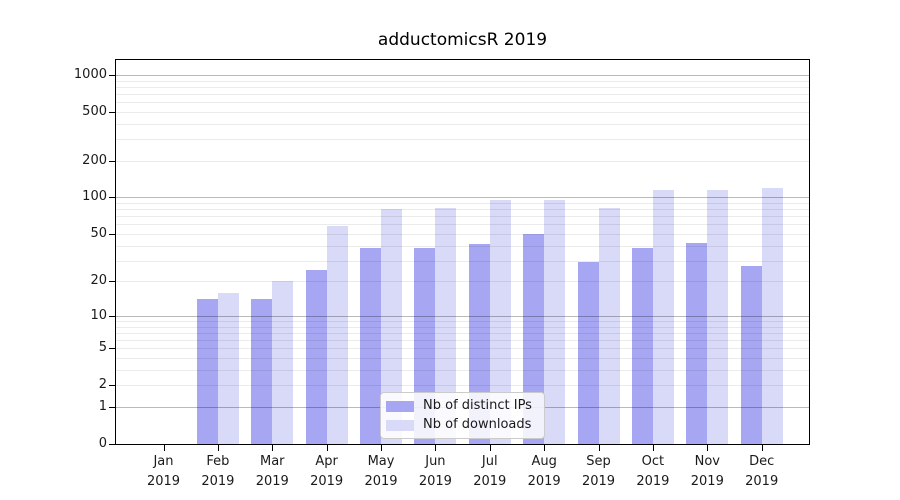 The height and width of the screenshot is (500, 900). Describe the element at coordinates (337, 335) in the screenshot. I see `bar-downloads-apr` at that location.